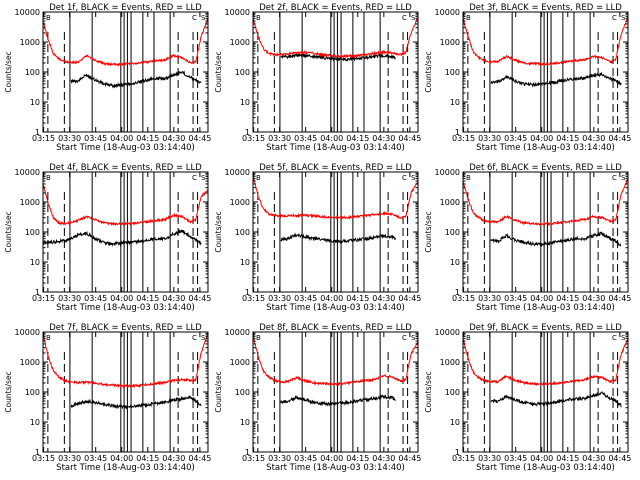 Image resolution: width=640 pixels, height=480 pixels. Describe the element at coordinates (335, 328) in the screenshot. I see `panel-title: Det 8f, BLACK = Events, RED = LLD` at that location.